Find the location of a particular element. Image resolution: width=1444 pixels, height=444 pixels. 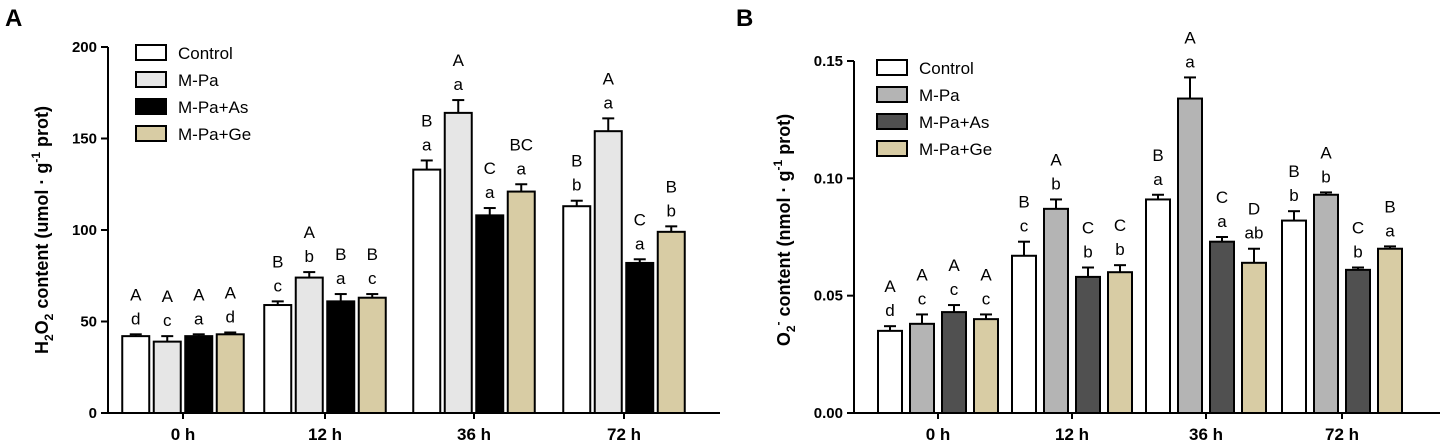

panel-label: A is located at coordinates (13, 18).